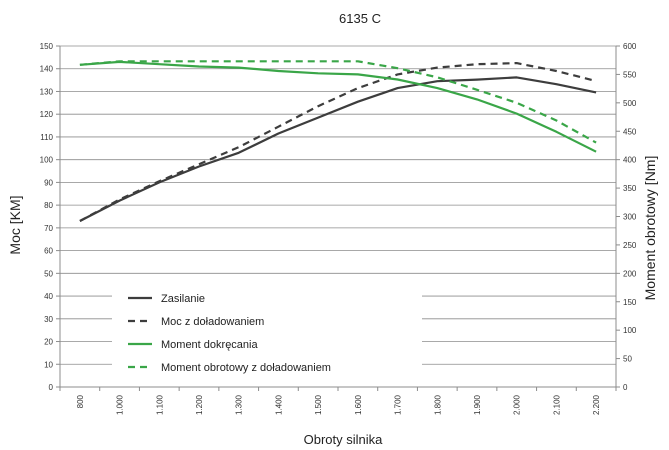 This screenshot has height=450, width=669. I want to click on right-tick-label: 500, so click(630, 103).